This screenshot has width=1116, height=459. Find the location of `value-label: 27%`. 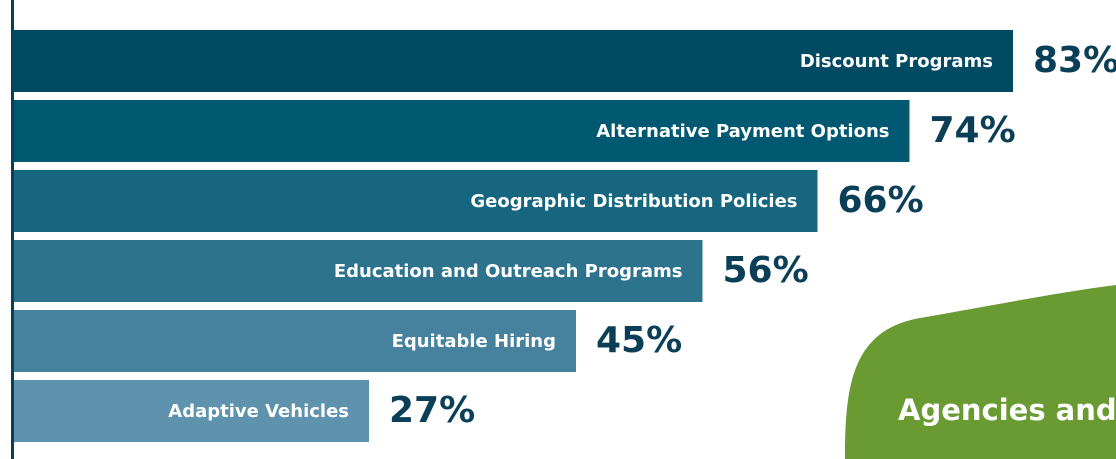

value-label: 27% is located at coordinates (432, 410).